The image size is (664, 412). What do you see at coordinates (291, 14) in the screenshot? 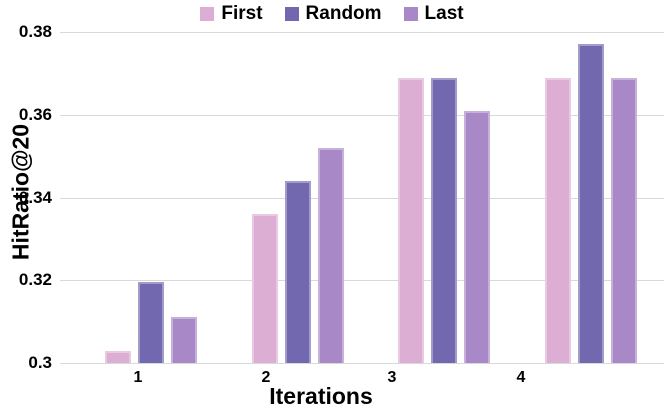
I see `legend-swatch-random` at bounding box center [291, 14].